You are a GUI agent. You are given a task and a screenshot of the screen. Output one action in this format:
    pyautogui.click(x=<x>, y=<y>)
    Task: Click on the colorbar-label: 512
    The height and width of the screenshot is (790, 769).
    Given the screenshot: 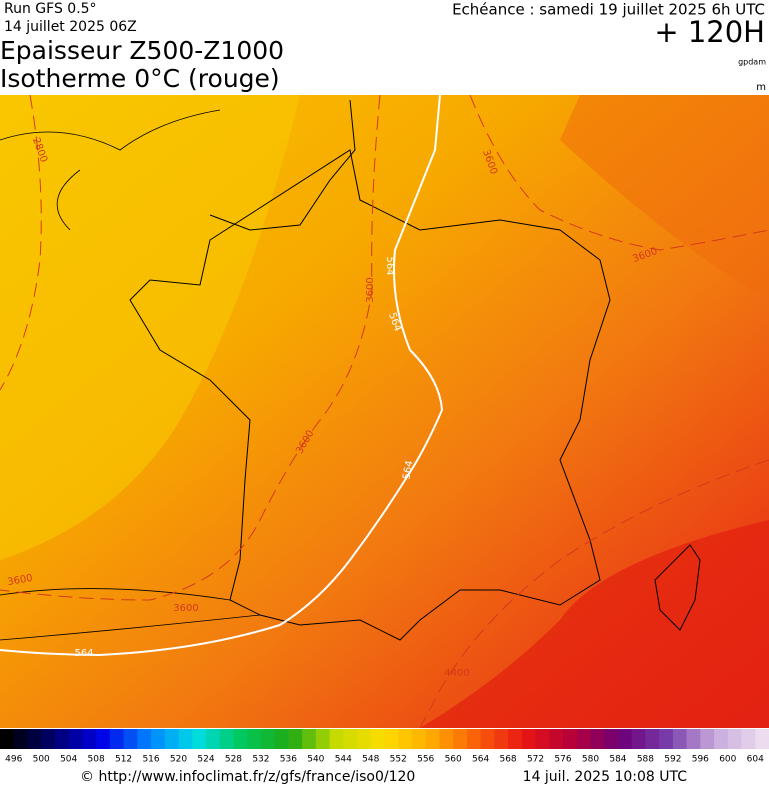 What is the action you would take?
    pyautogui.click(x=123, y=760)
    